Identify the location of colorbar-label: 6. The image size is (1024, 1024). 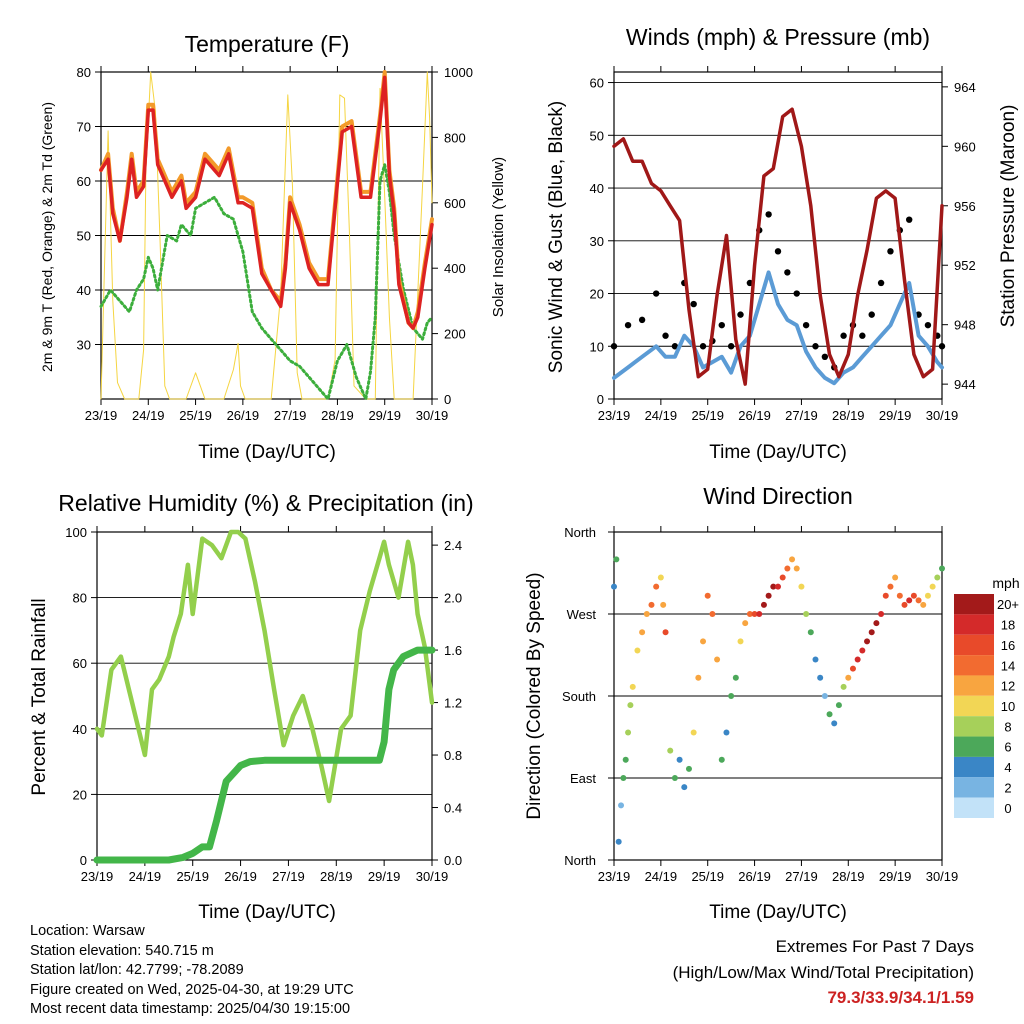
(1007, 747).